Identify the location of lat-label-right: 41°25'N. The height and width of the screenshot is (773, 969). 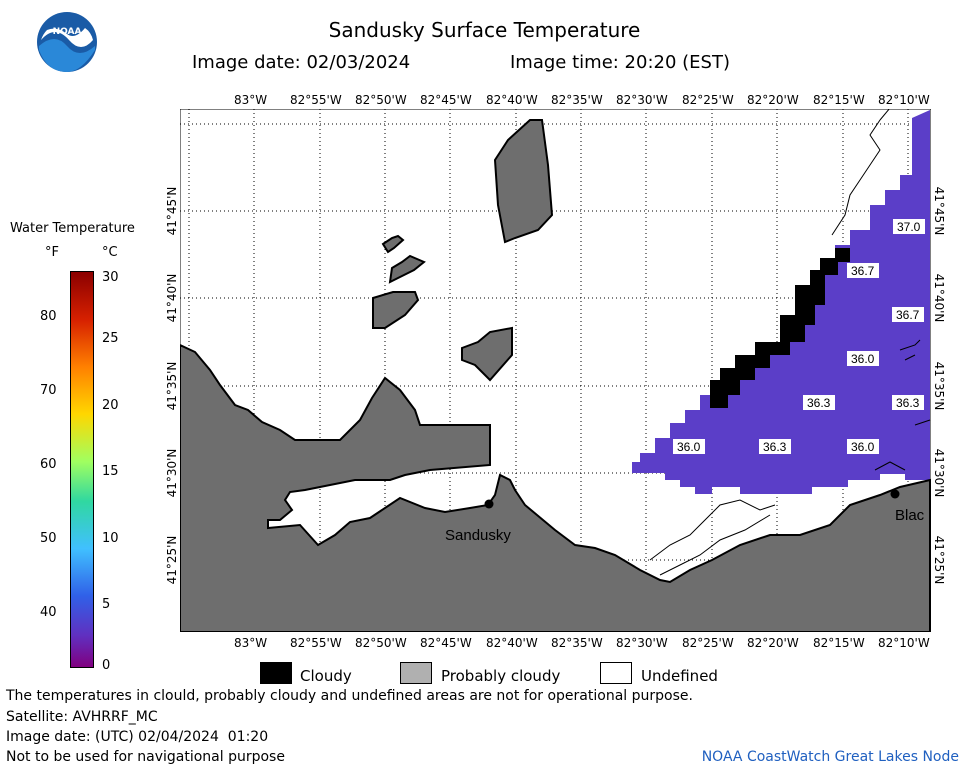
(939, 560).